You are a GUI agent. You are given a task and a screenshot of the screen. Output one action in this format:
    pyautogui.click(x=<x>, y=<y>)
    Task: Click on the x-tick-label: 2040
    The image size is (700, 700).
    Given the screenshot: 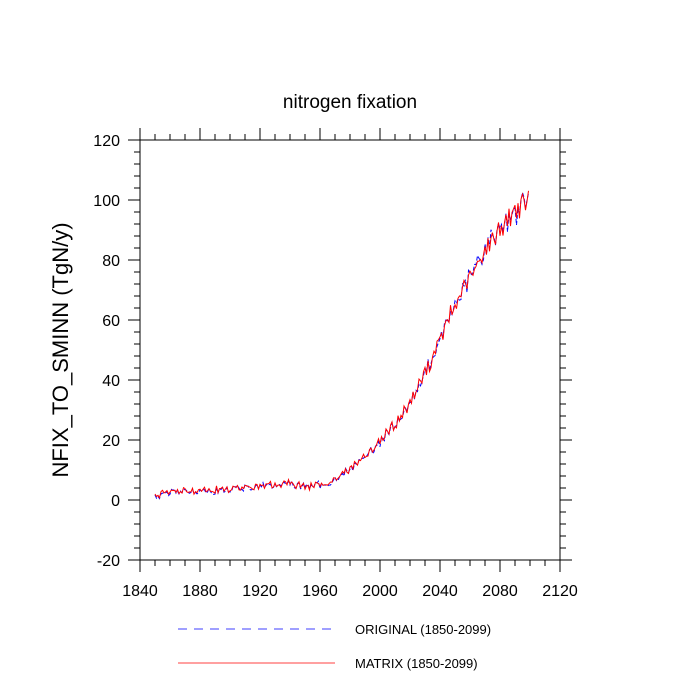 What is the action you would take?
    pyautogui.click(x=440, y=591)
    